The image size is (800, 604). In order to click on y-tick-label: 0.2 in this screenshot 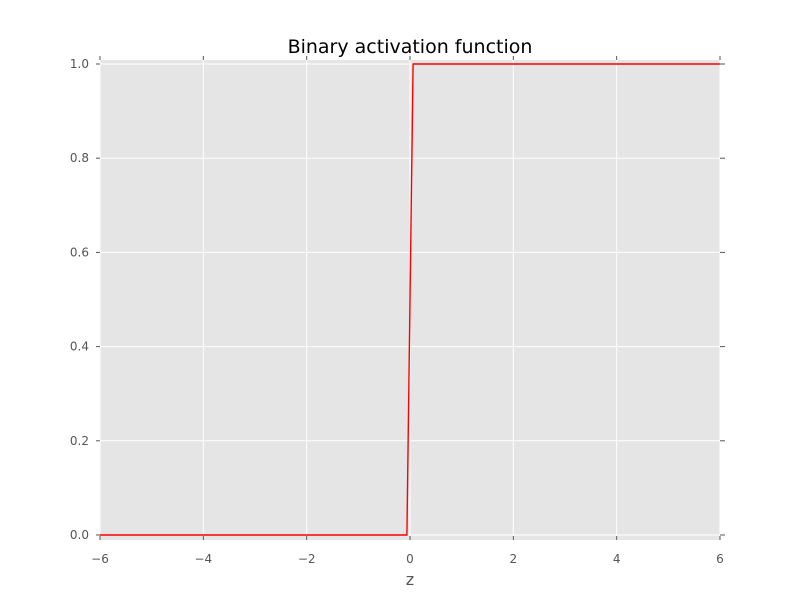, I will do `click(79, 441)`.